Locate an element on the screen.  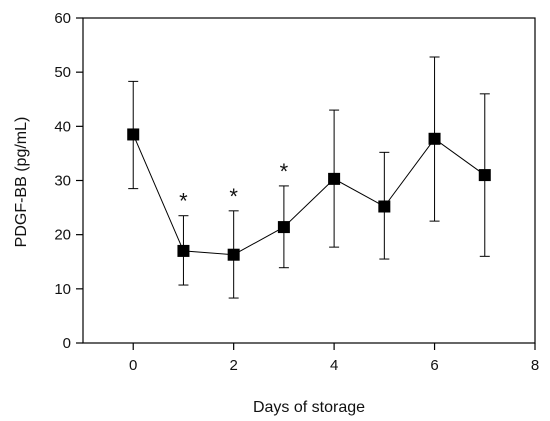
x-tick-label: 0 is located at coordinates (133, 365).